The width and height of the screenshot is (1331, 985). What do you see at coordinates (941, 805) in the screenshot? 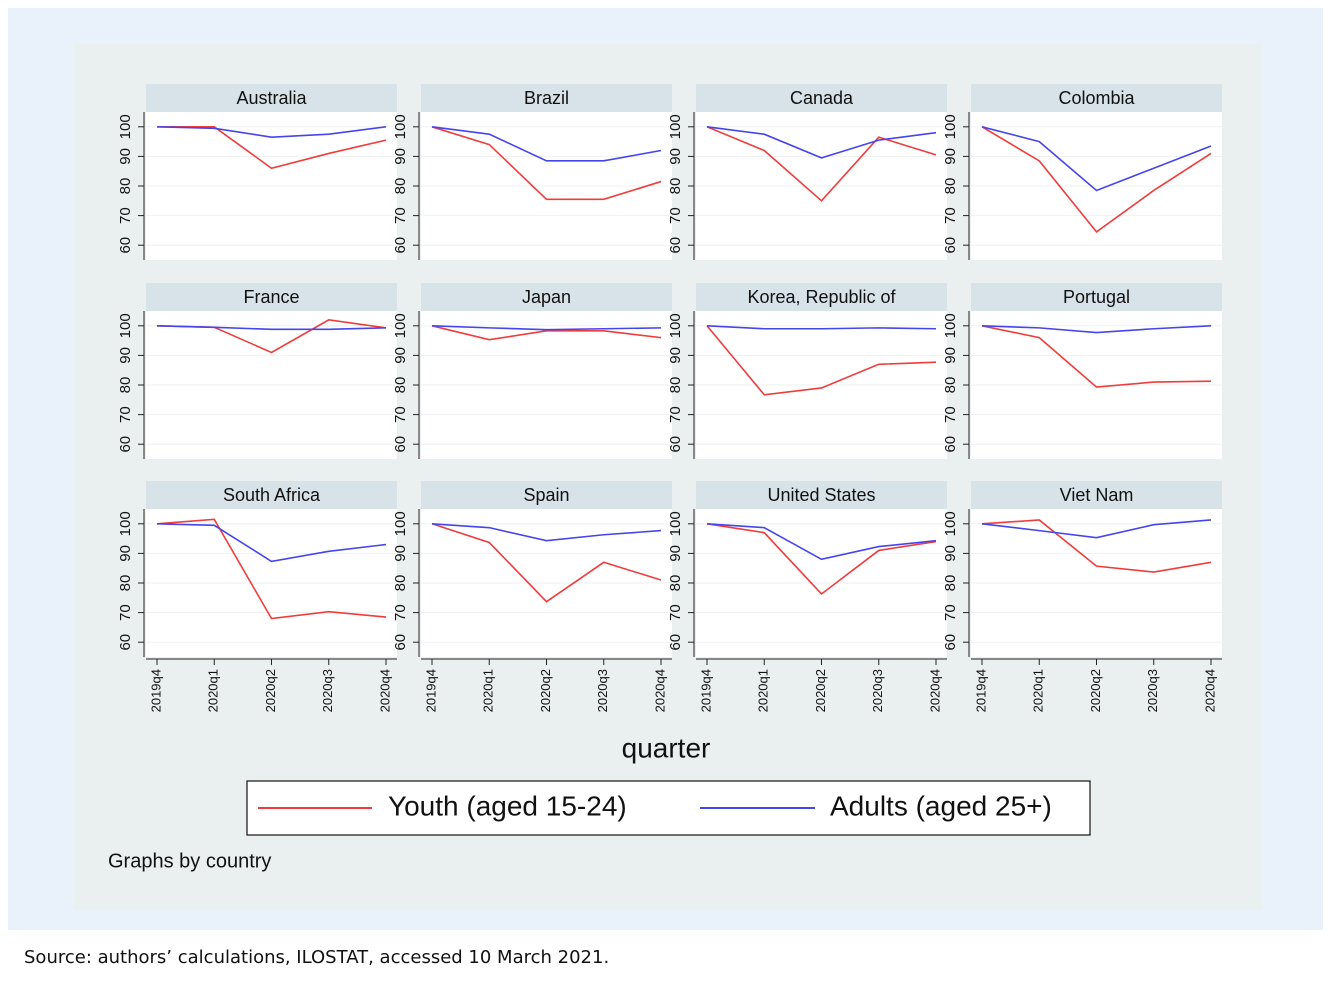
I see `legend-label: Adults (aged 25+)` at bounding box center [941, 805].